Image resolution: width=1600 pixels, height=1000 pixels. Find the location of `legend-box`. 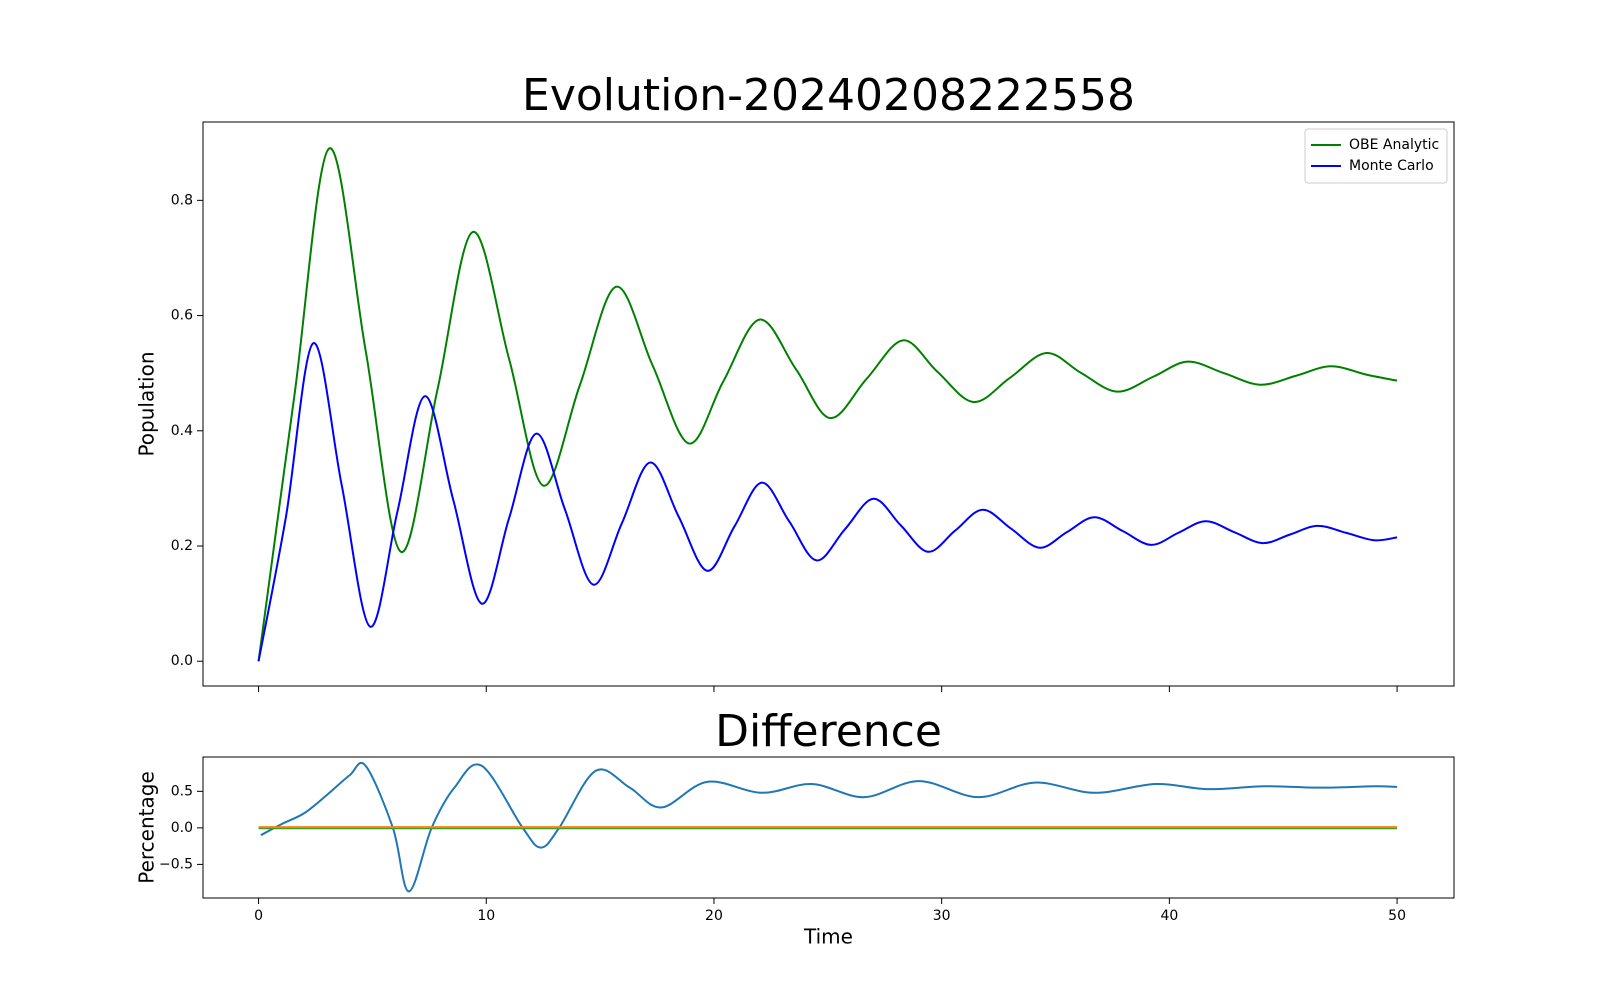

legend-box is located at coordinates (1376, 156).